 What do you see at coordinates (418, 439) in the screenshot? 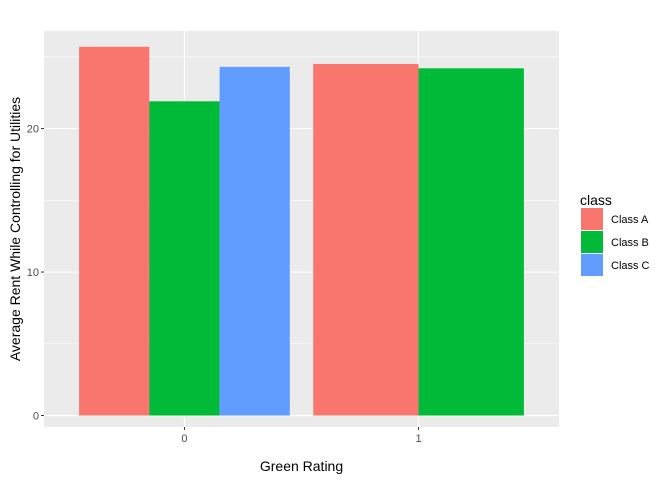
I see `x-tick-label: 1` at bounding box center [418, 439].